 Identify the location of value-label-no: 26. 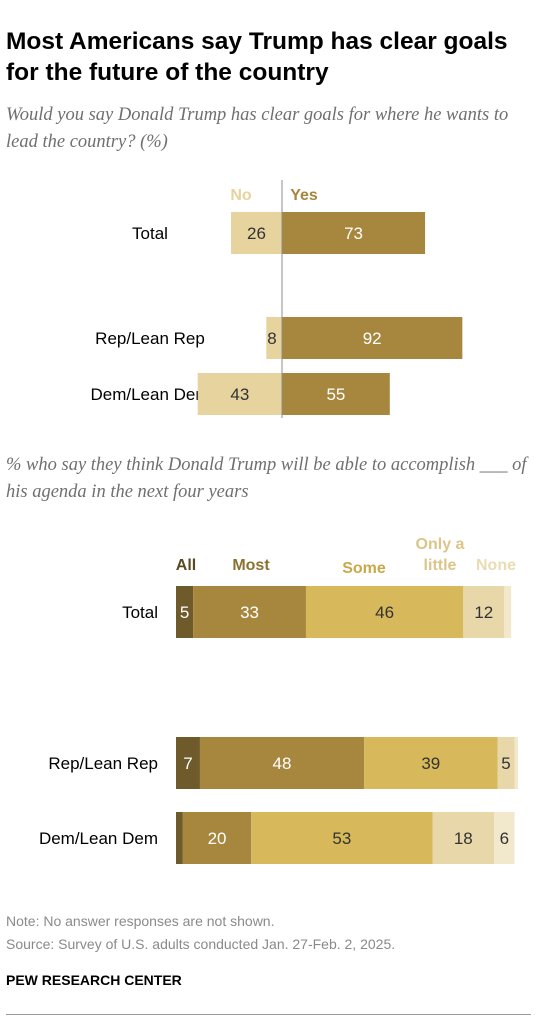
(256, 233).